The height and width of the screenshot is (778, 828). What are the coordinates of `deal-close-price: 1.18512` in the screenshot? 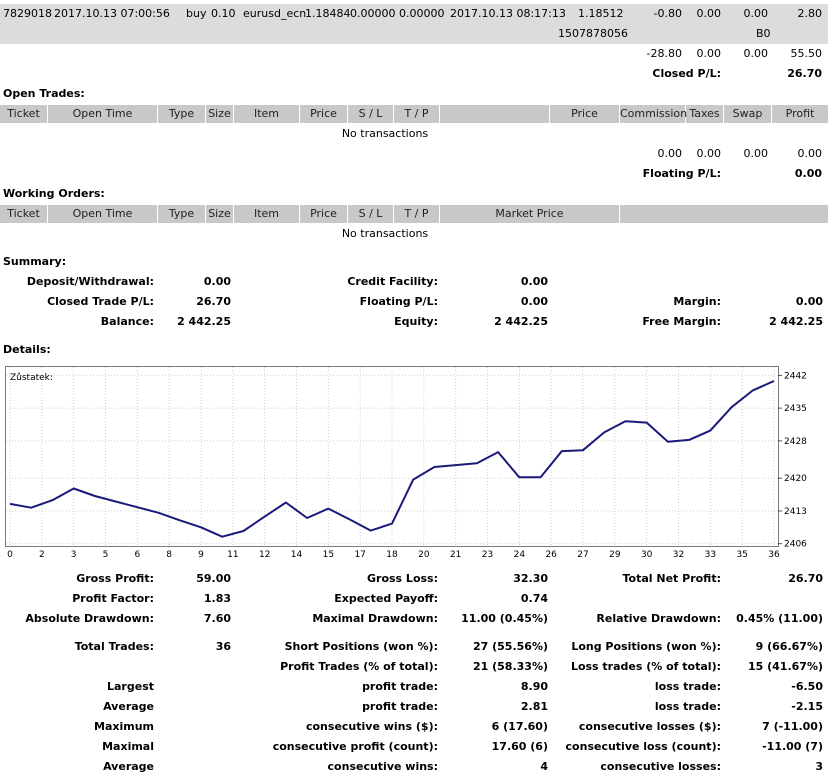 It's located at (601, 13).